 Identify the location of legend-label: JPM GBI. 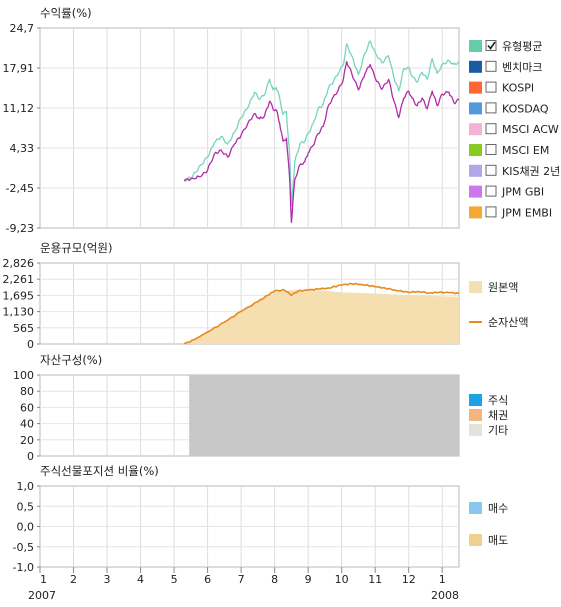
(522, 192).